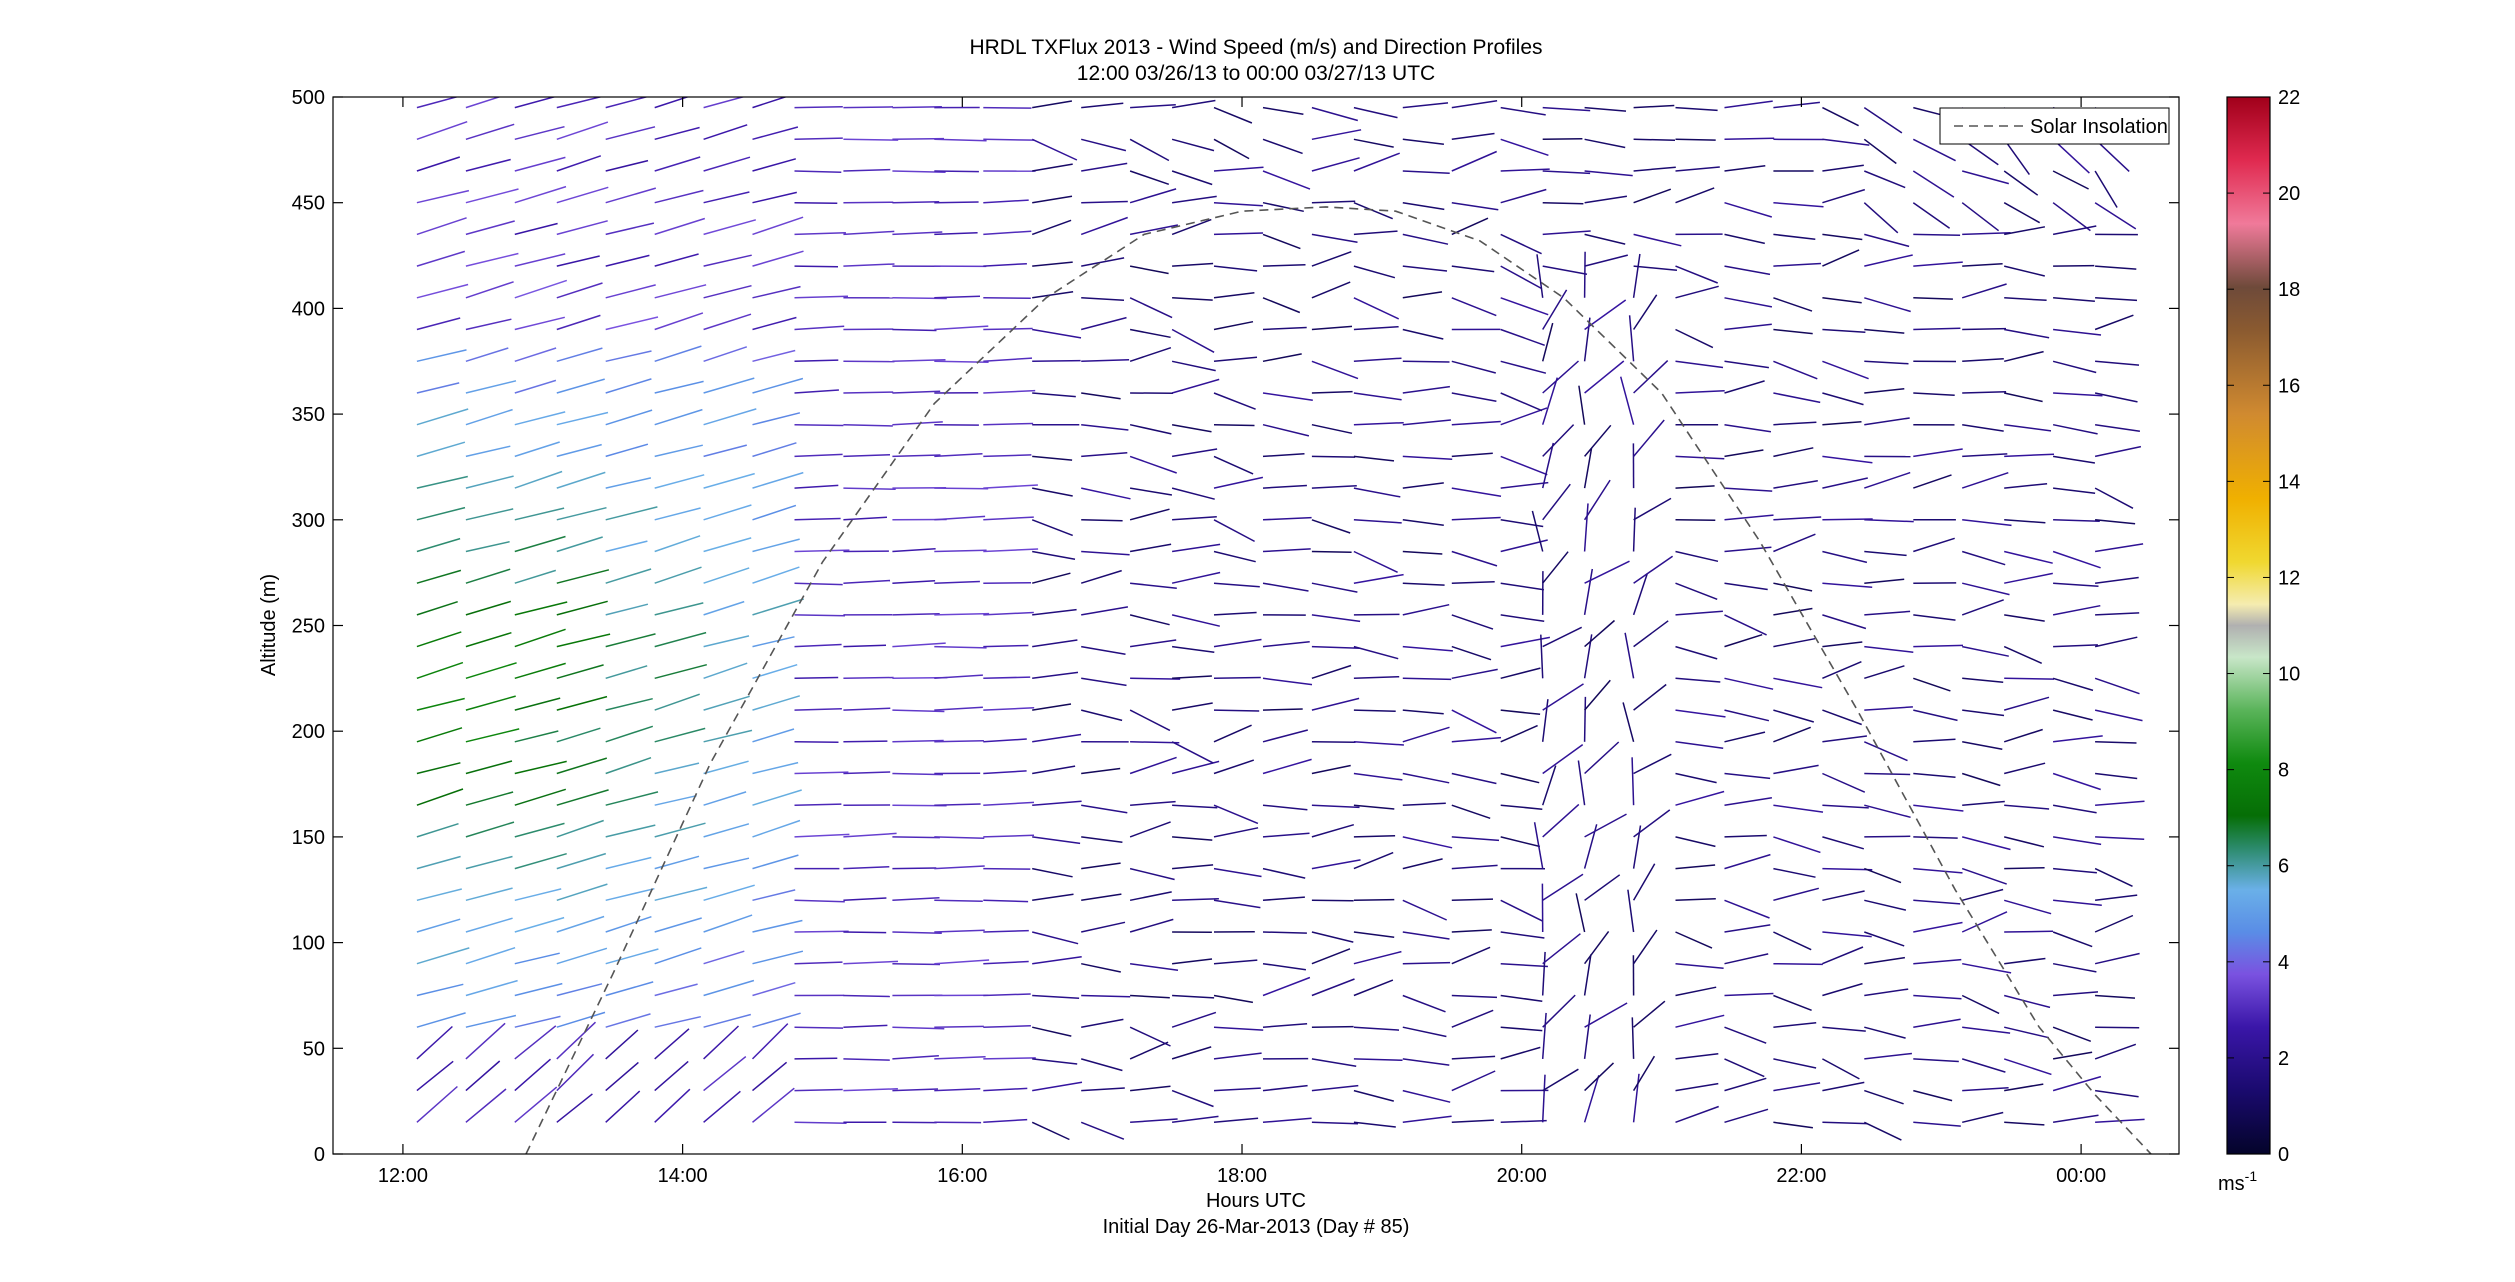 Image resolution: width=2515 pixels, height=1282 pixels. What do you see at coordinates (2283, 771) in the screenshot?
I see `colorbar-tick-label: 8` at bounding box center [2283, 771].